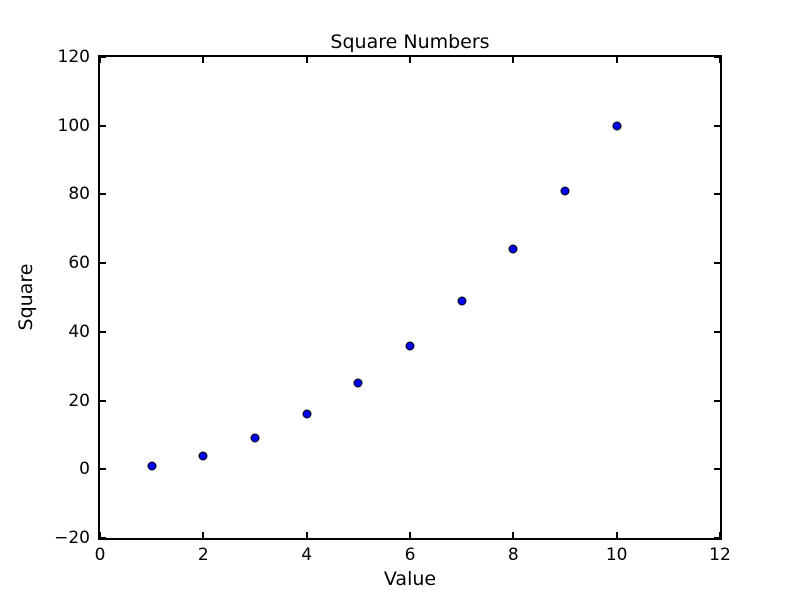 This screenshot has width=800, height=600. I want to click on y-tick-label: 100, so click(73, 125).